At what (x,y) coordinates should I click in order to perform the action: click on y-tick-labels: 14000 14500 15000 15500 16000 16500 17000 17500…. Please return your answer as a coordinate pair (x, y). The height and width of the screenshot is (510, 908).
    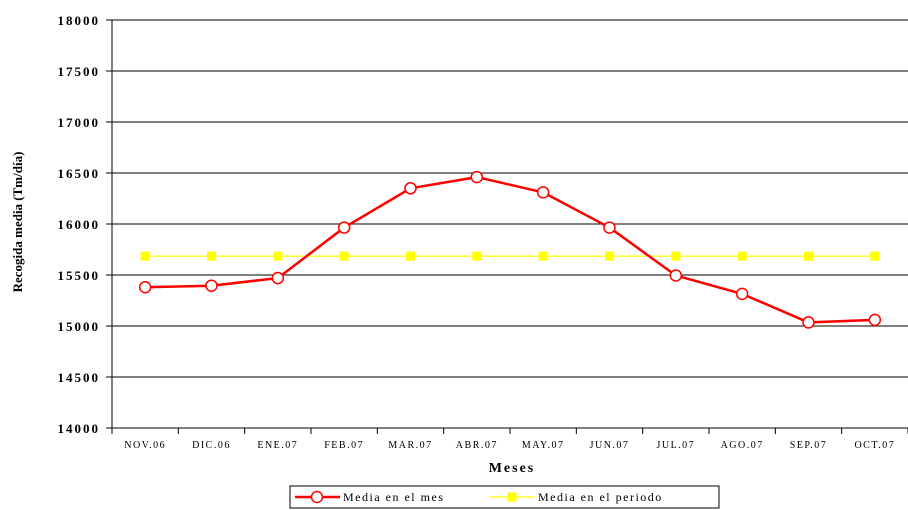
    Looking at the image, I should click on (79, 224).